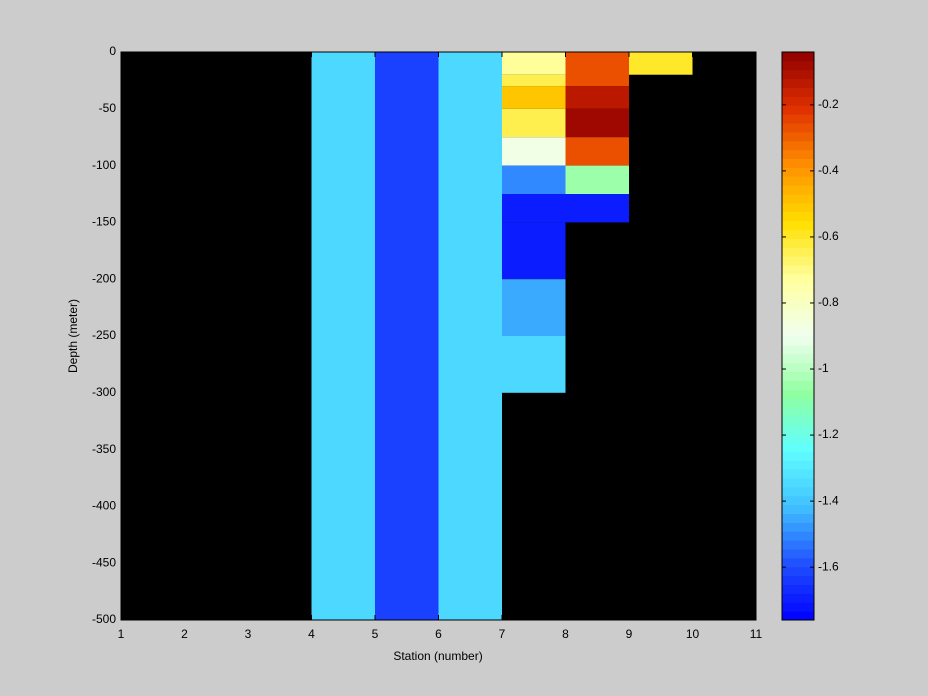 Image resolution: width=928 pixels, height=696 pixels. What do you see at coordinates (121, 634) in the screenshot?
I see `x-tick-label: 1` at bounding box center [121, 634].